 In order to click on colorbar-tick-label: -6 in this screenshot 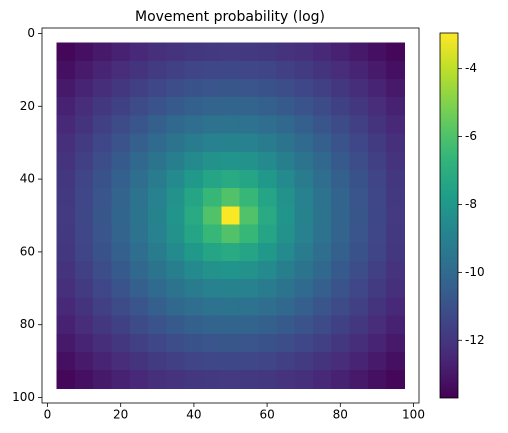, I will do `click(471, 136)`.